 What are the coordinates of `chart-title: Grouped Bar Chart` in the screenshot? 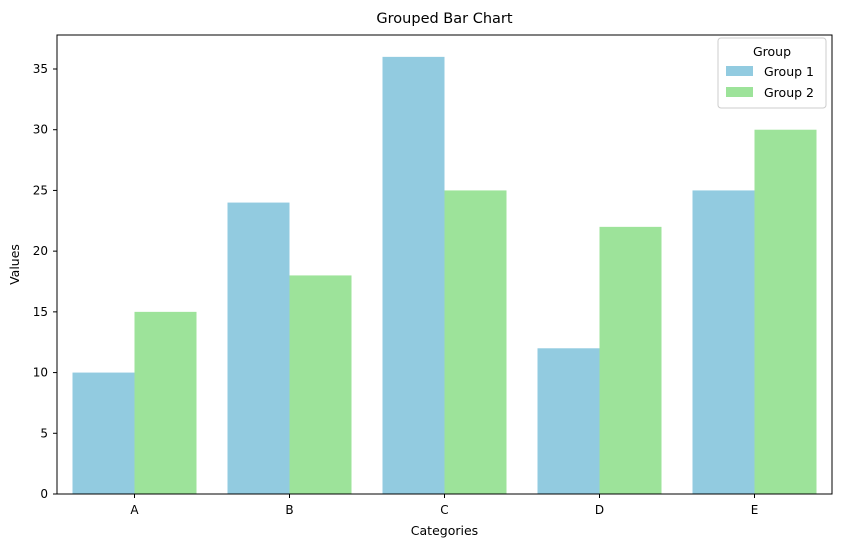 It's located at (444, 19).